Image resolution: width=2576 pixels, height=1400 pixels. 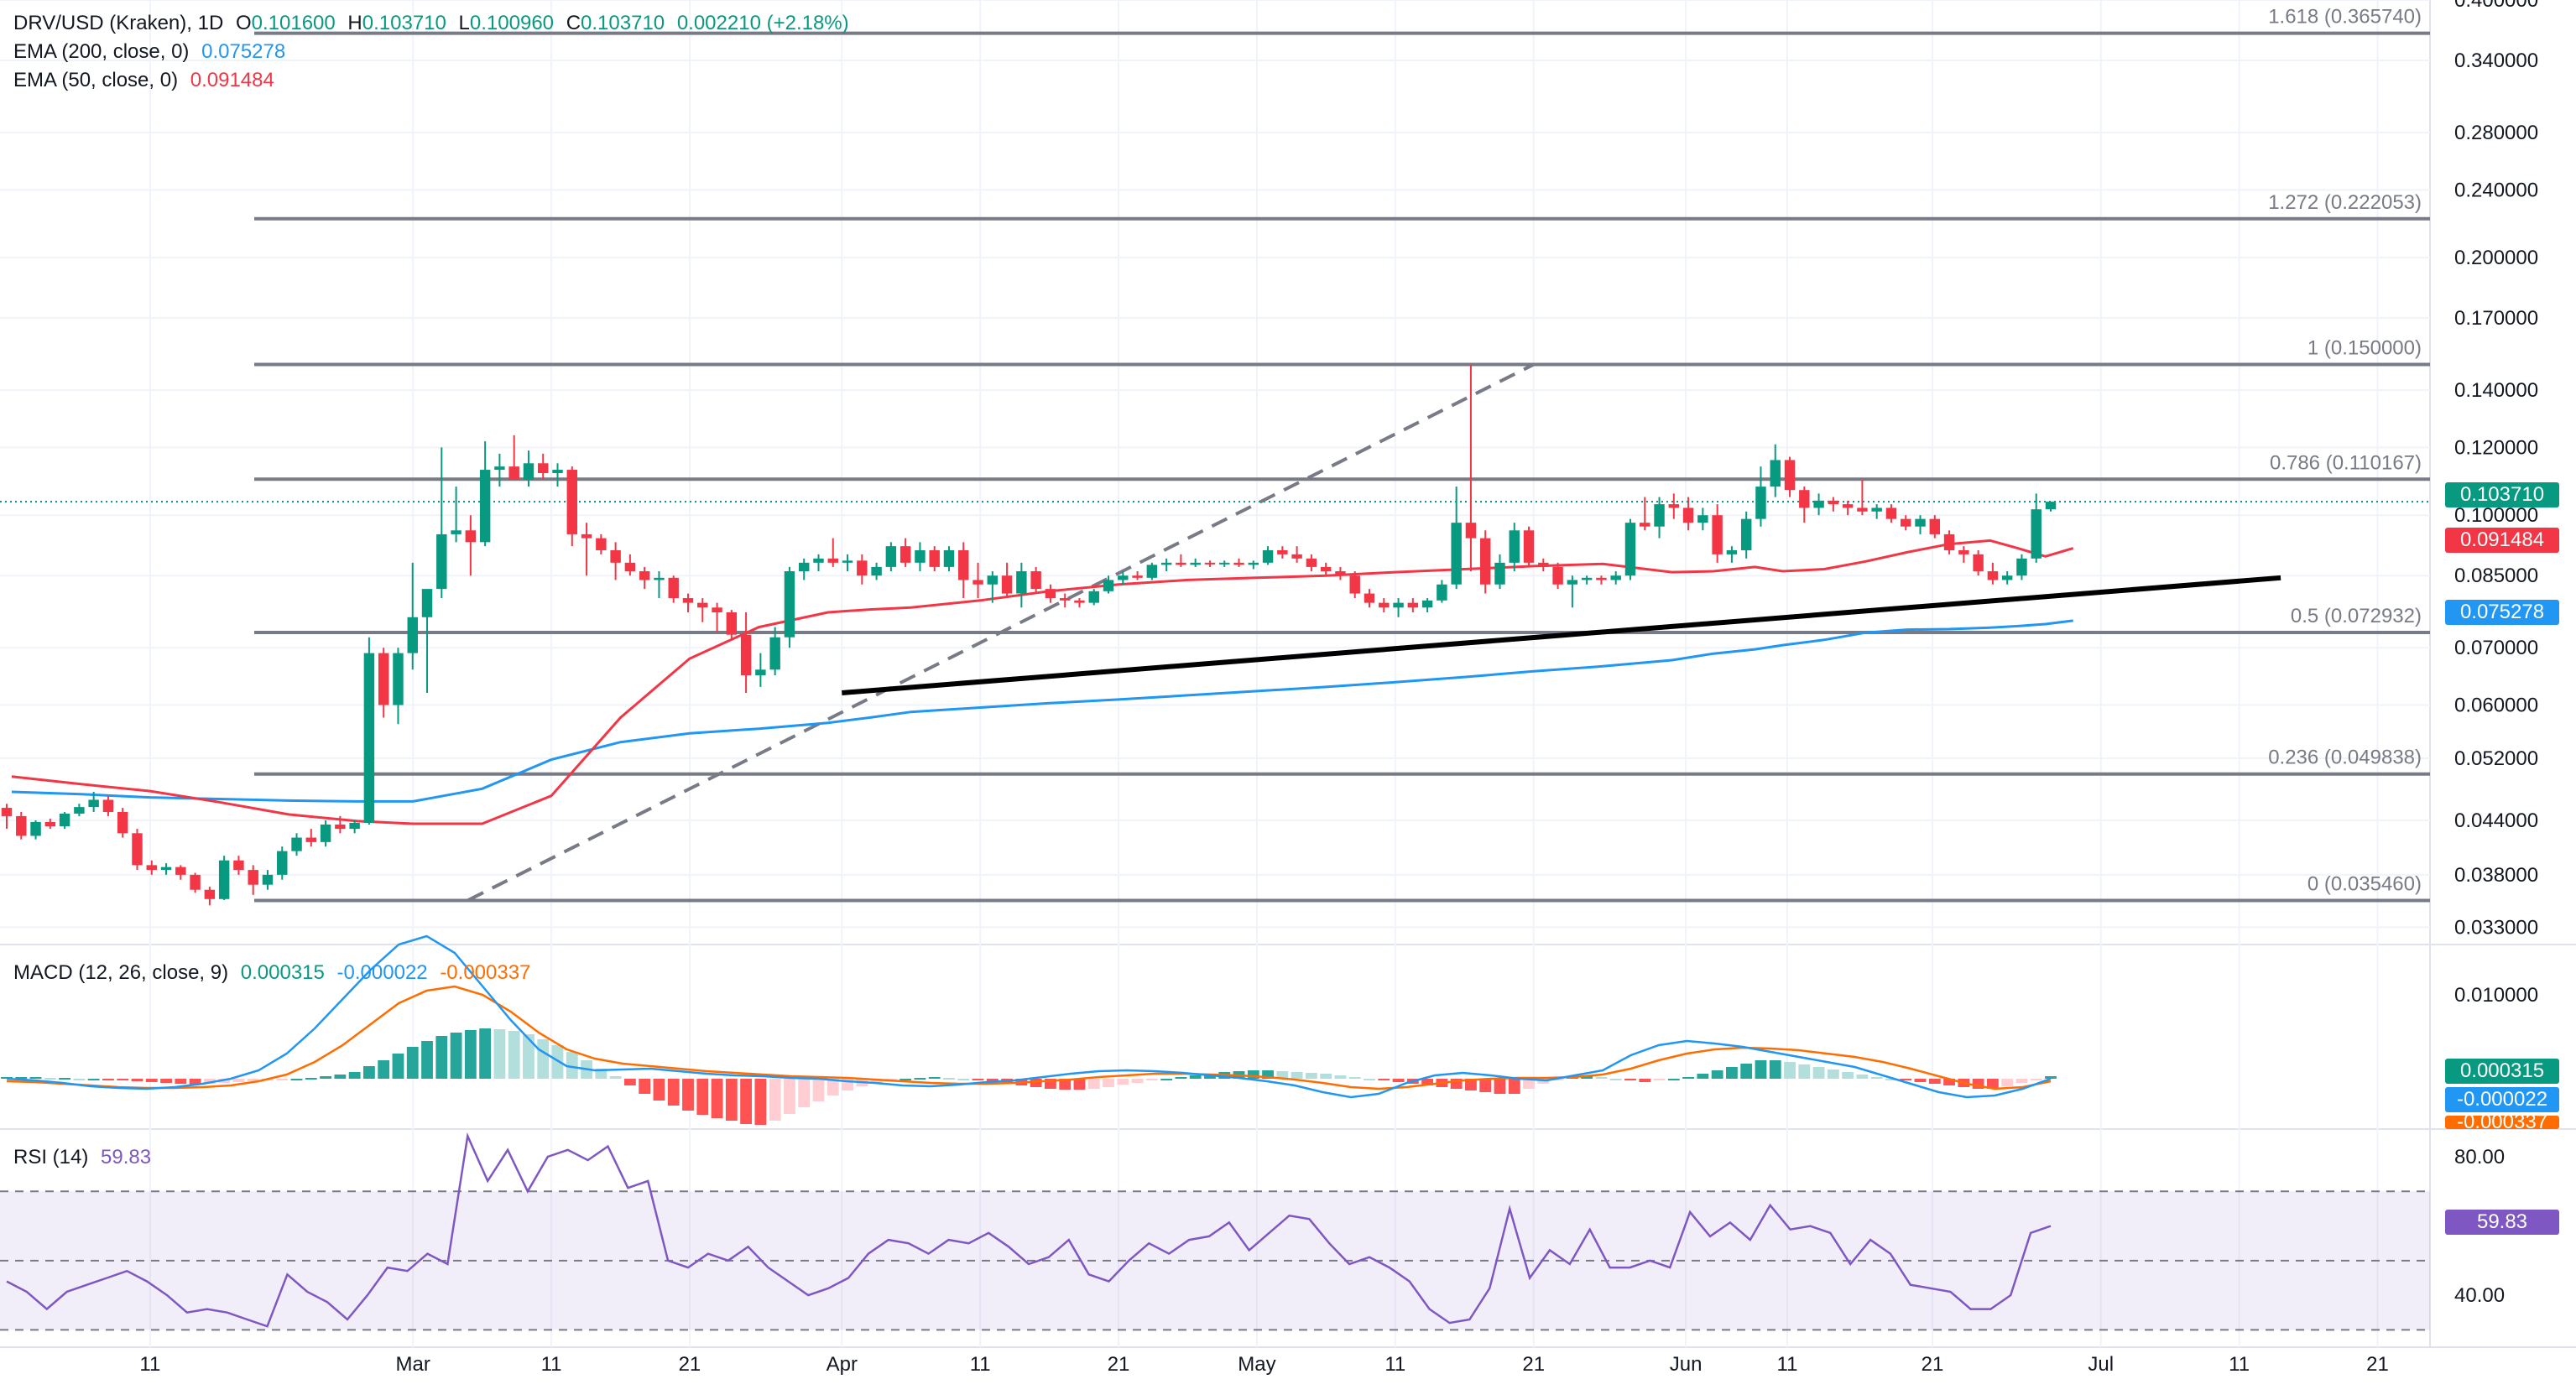 I want to click on macd-line-tag: -0.000022, so click(x=2502, y=1099).